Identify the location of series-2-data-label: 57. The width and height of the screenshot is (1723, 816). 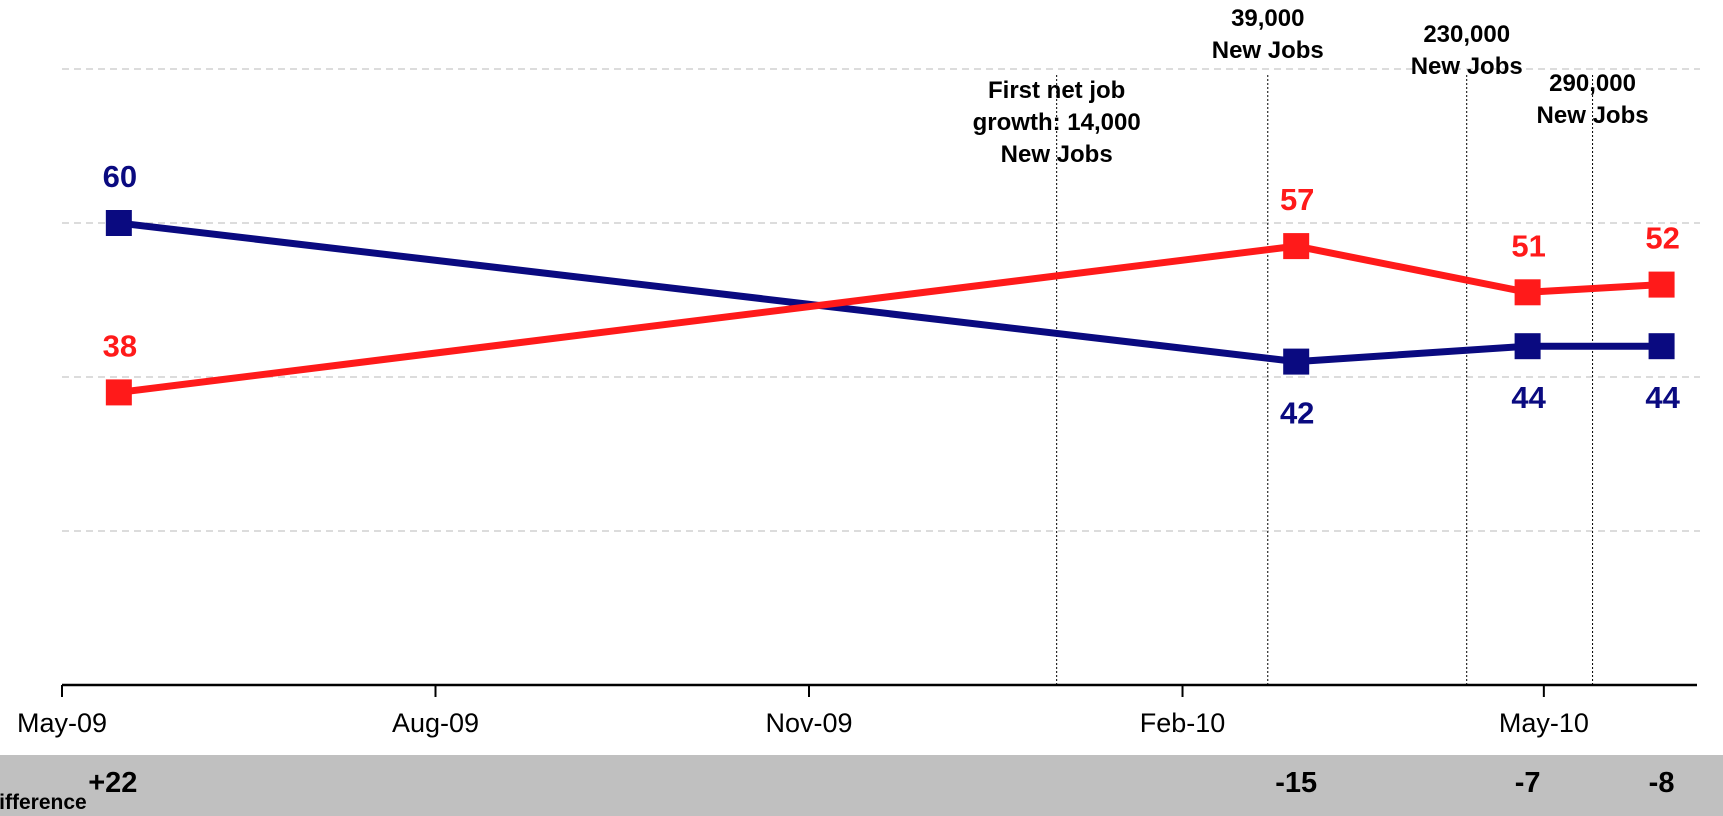
(1297, 199).